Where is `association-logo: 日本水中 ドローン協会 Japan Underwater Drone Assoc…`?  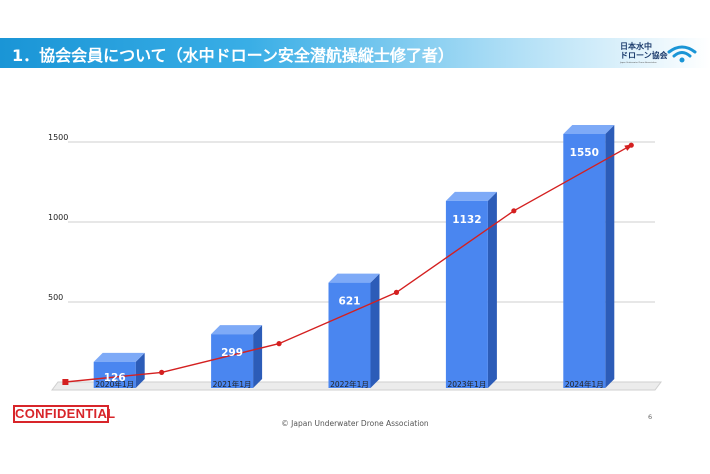
association-logo: 日本水中 ドローン協会 Japan Underwater Drone Assoc… is located at coordinates (660, 54).